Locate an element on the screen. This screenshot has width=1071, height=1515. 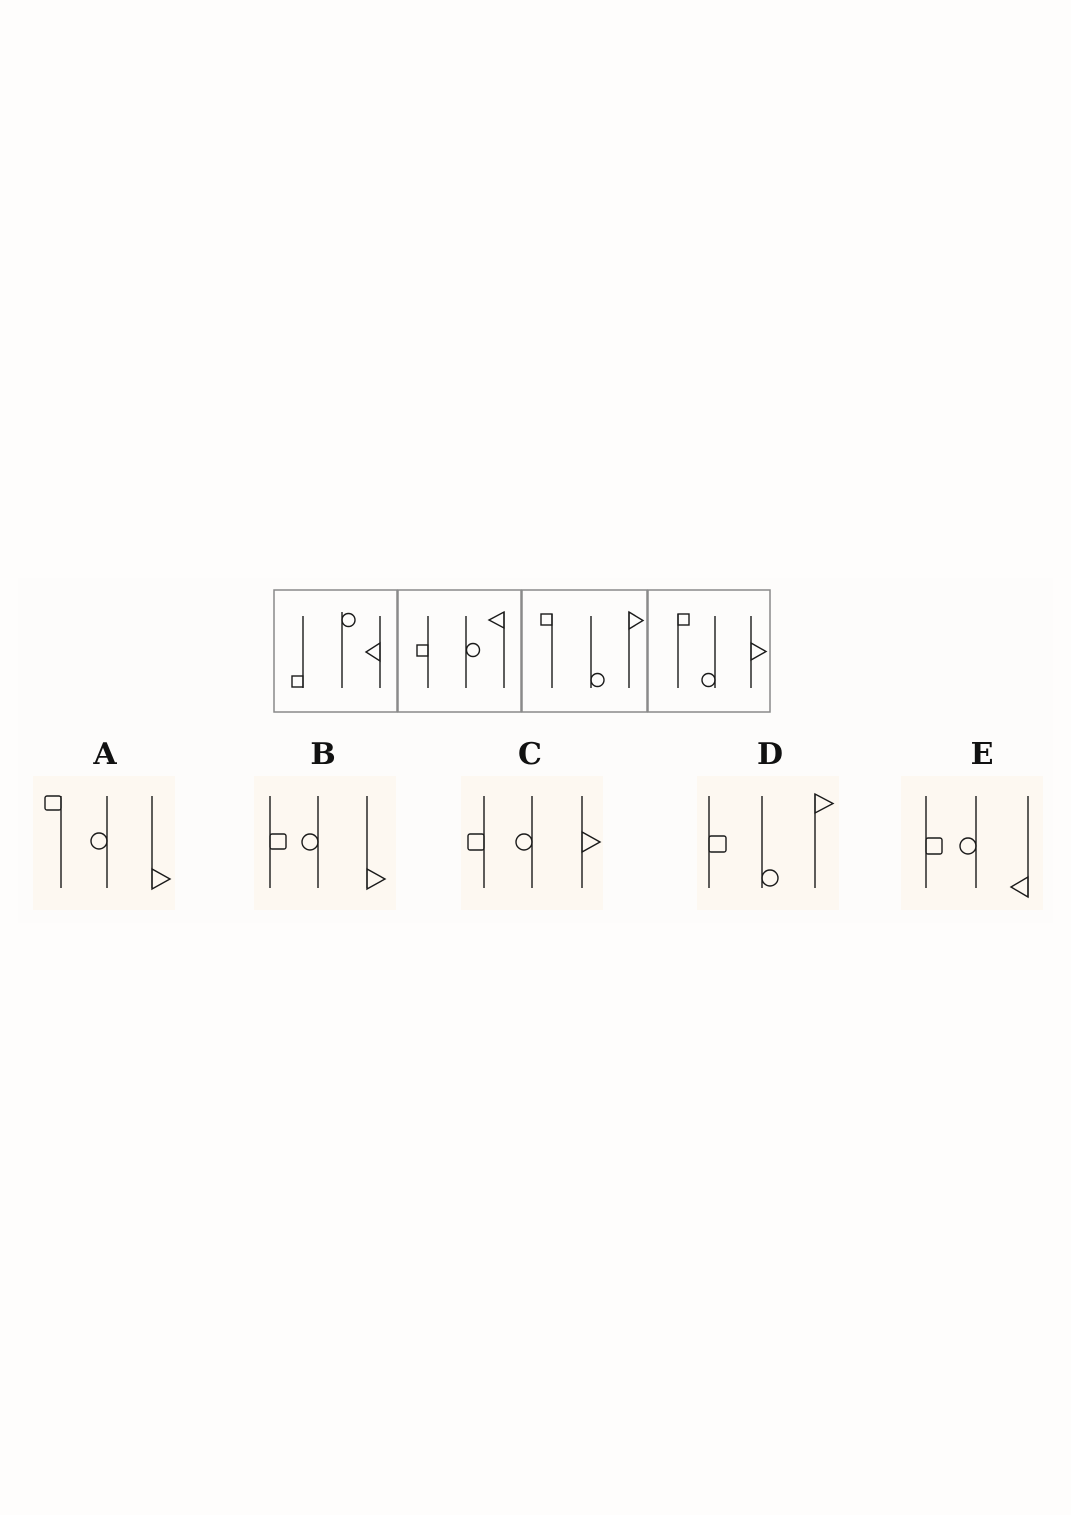
option-e is located at coordinates (972, 843).